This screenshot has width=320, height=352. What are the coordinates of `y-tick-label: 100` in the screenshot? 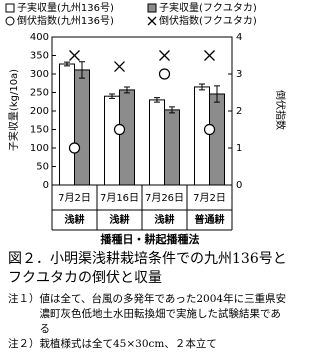 It's located at (39, 148).